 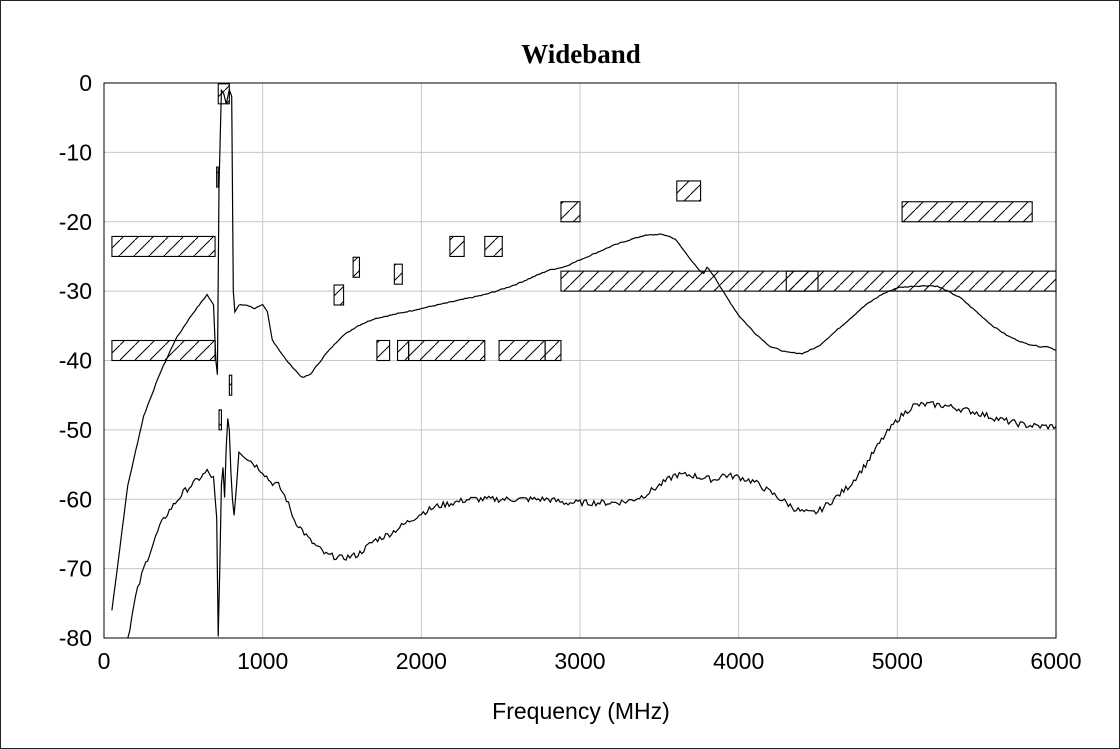 What do you see at coordinates (104, 661) in the screenshot?
I see `x-tick-label: 0` at bounding box center [104, 661].